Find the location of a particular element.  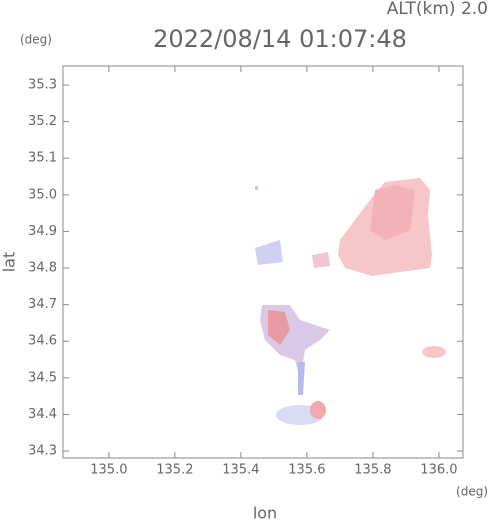

y-unit: (deg) is located at coordinates (36, 40).